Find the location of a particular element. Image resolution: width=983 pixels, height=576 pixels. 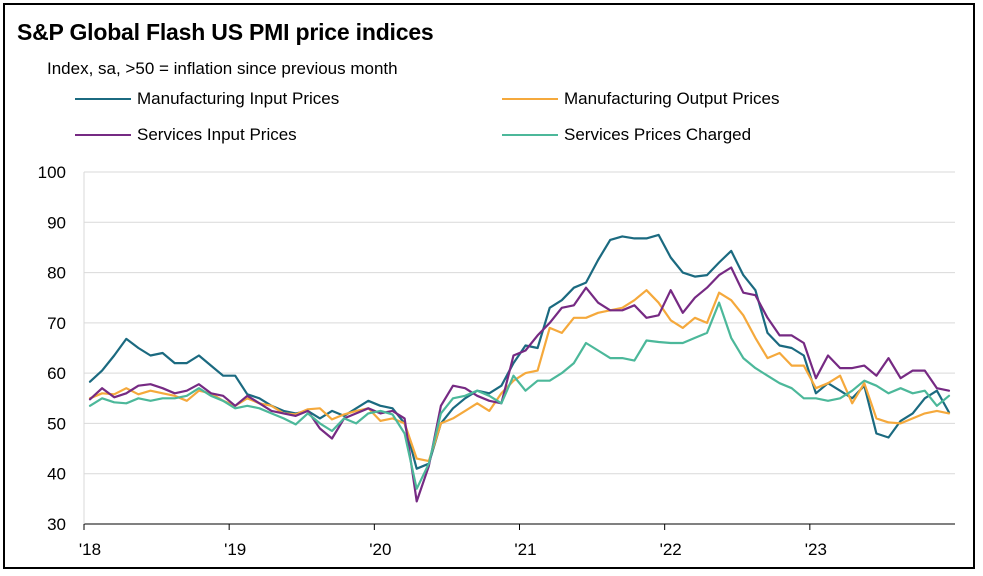

legend-item-manufacturing-input: Manufacturing Input Prices is located at coordinates (207, 99).